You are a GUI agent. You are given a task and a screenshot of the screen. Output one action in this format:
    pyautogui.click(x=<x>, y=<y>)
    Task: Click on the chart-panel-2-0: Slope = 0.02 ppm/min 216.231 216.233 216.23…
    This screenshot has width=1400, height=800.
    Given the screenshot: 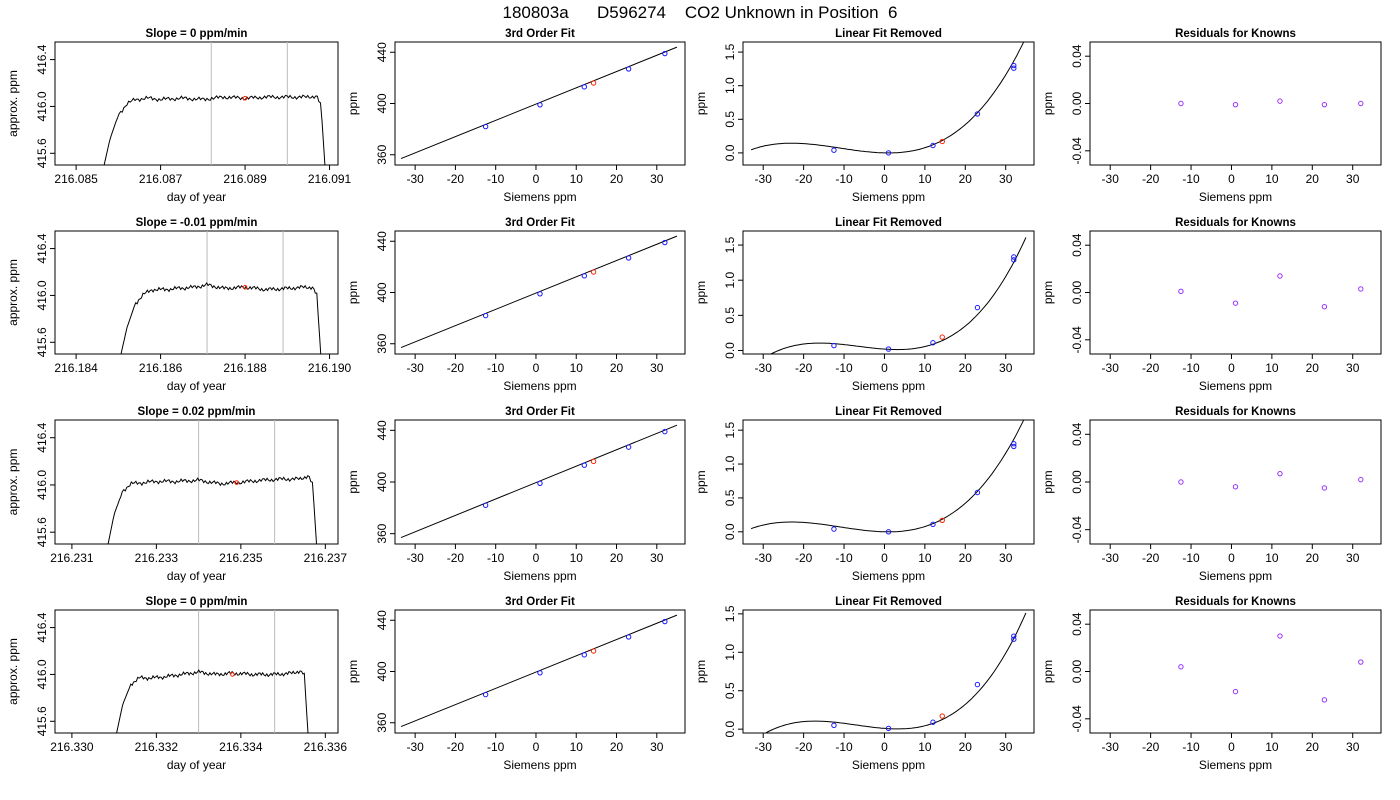 What is the action you would take?
    pyautogui.click(x=176, y=494)
    